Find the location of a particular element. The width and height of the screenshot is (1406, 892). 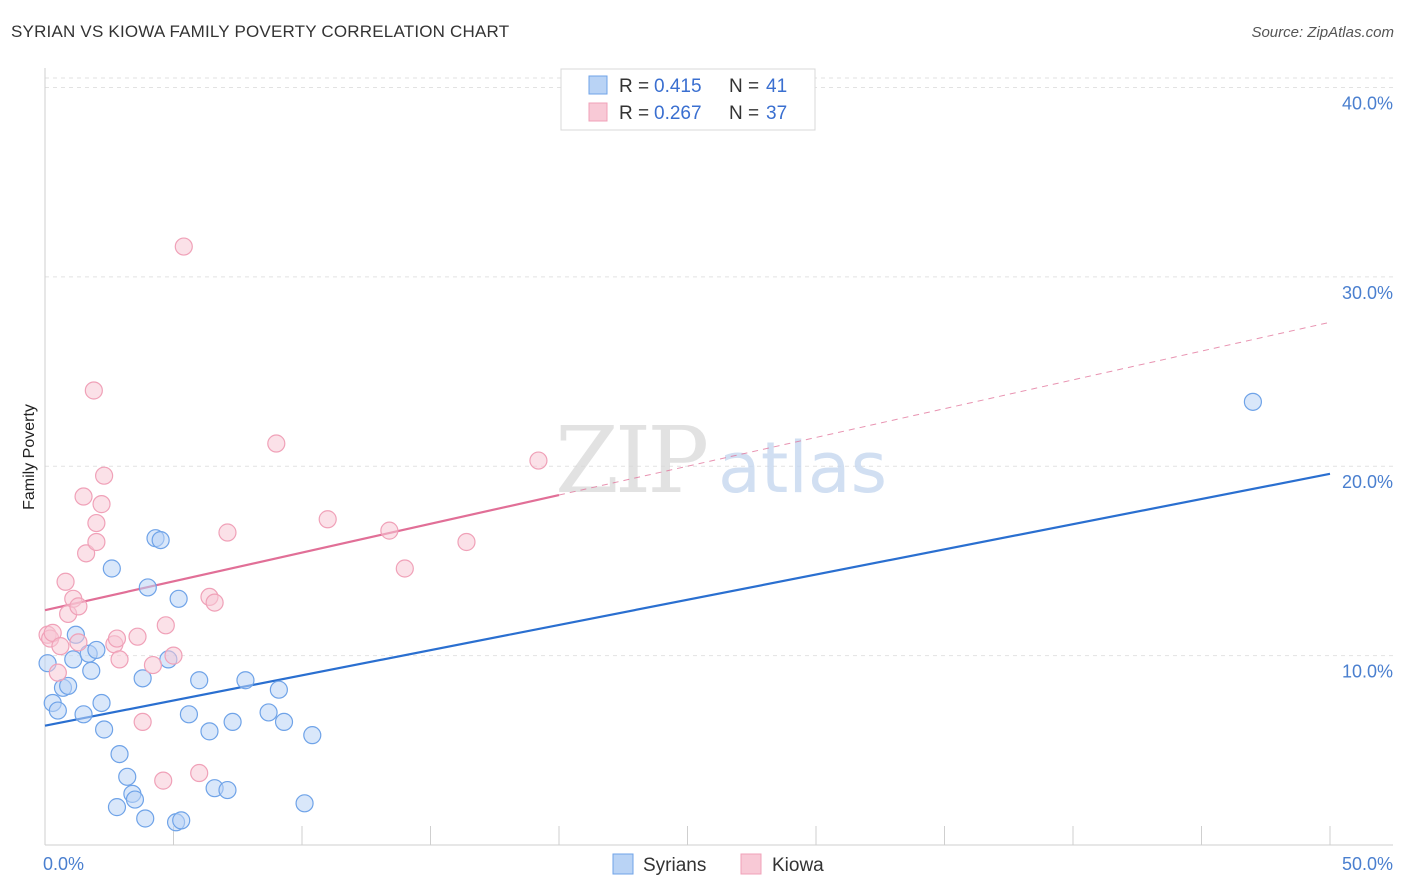

legend: R = 0.415 N = 41 R = 0.267 N = 37 is located at coordinates (688, 99).